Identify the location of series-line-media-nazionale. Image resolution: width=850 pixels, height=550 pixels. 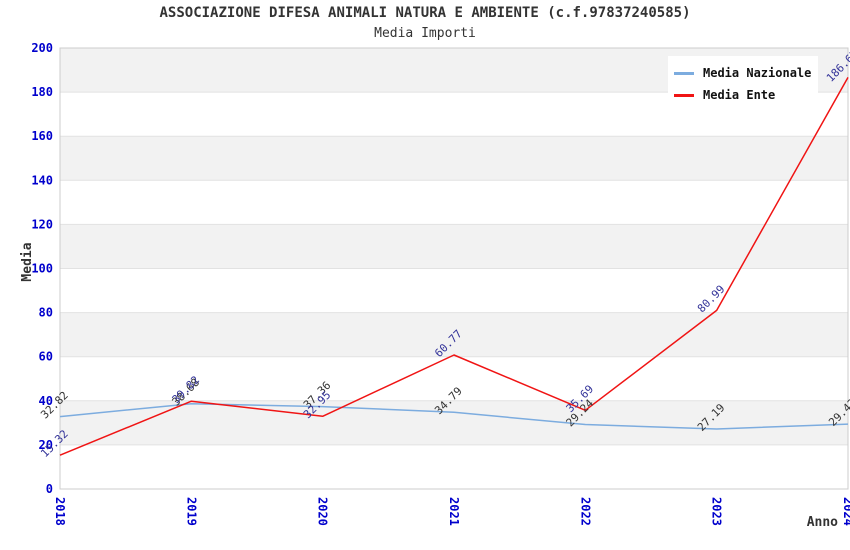
(454, 416).